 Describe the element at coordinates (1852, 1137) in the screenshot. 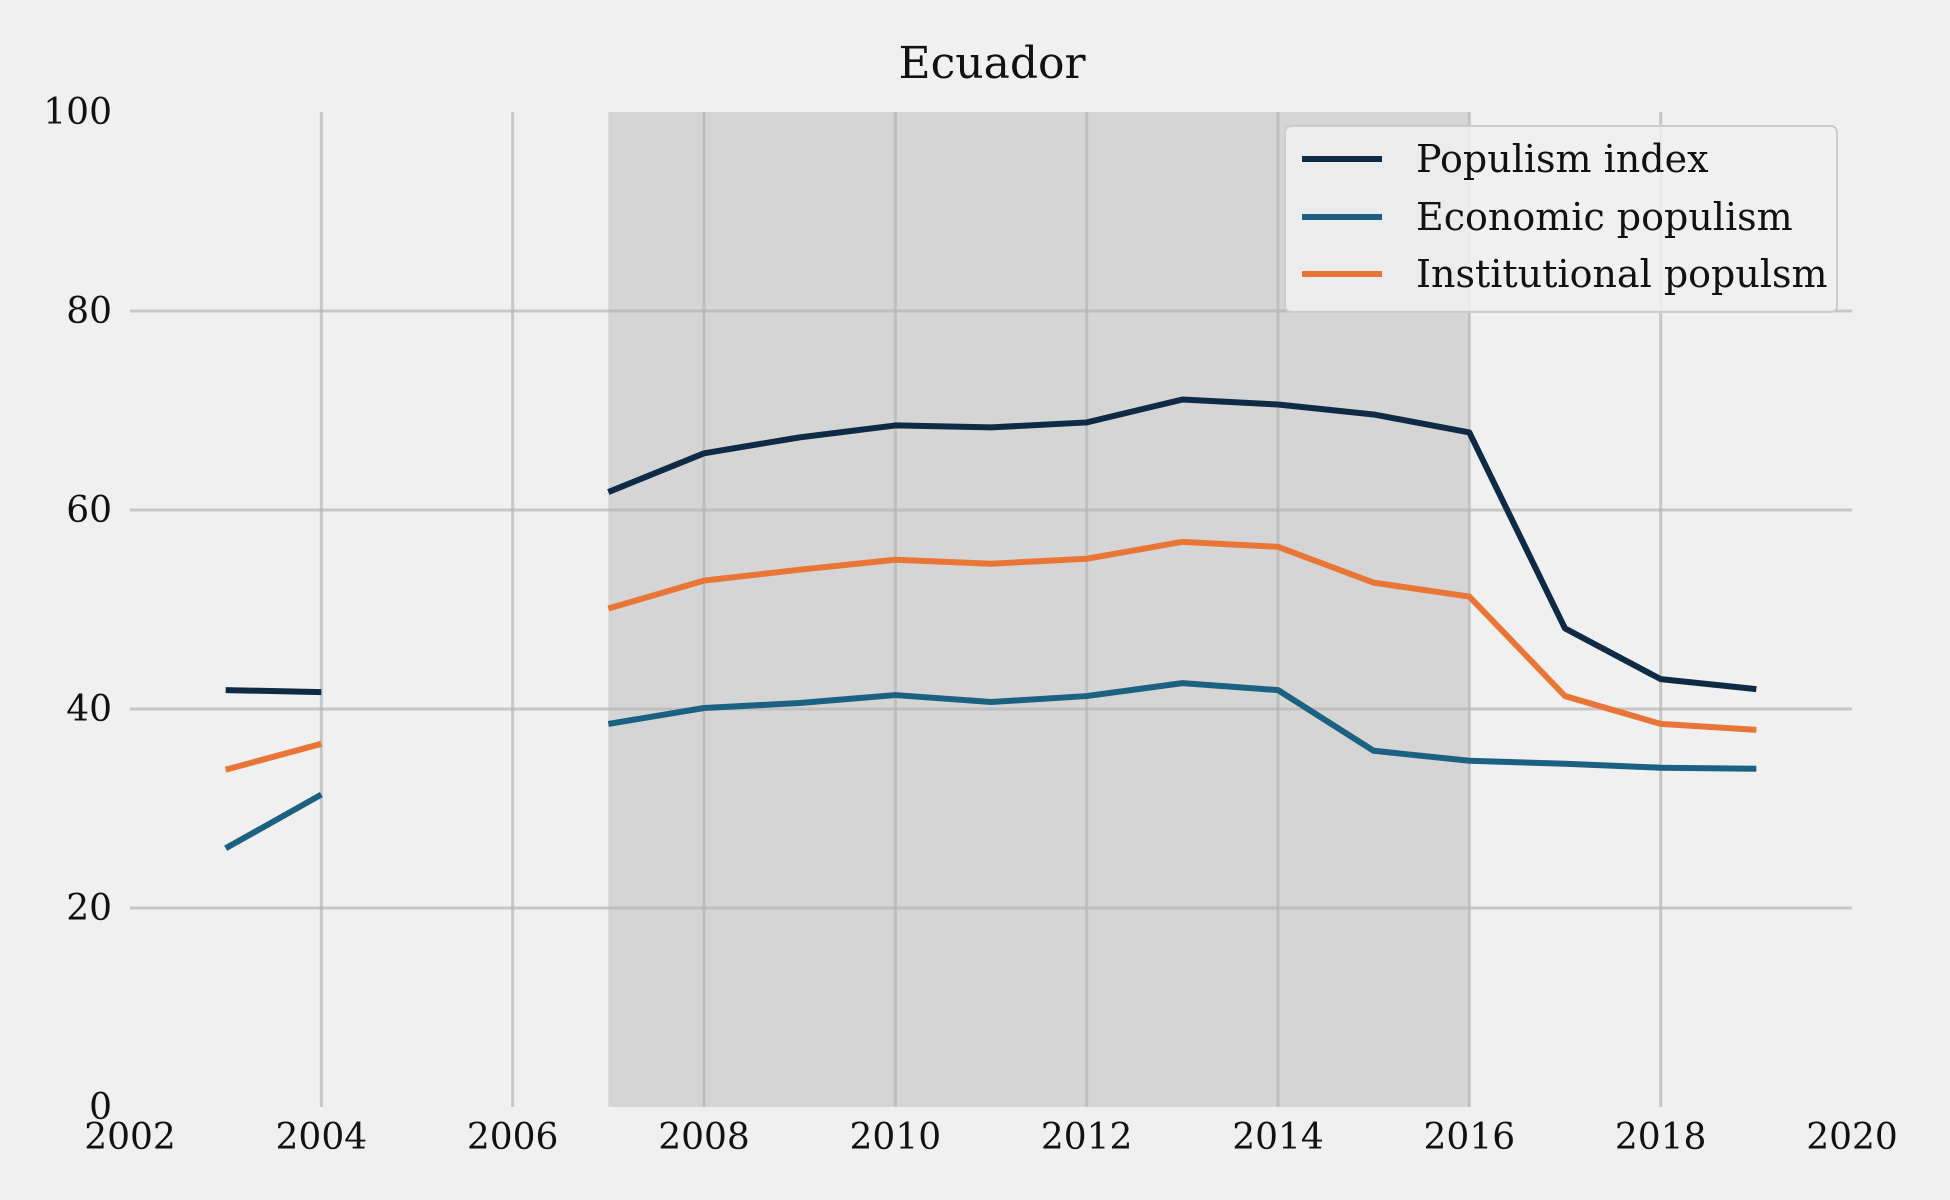

I see `x-tick-label: 2020` at that location.